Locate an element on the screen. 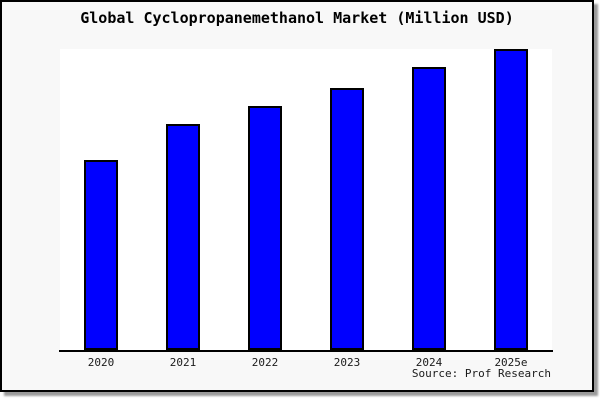 This screenshot has width=600, height=400. bar-2025e is located at coordinates (511, 199).